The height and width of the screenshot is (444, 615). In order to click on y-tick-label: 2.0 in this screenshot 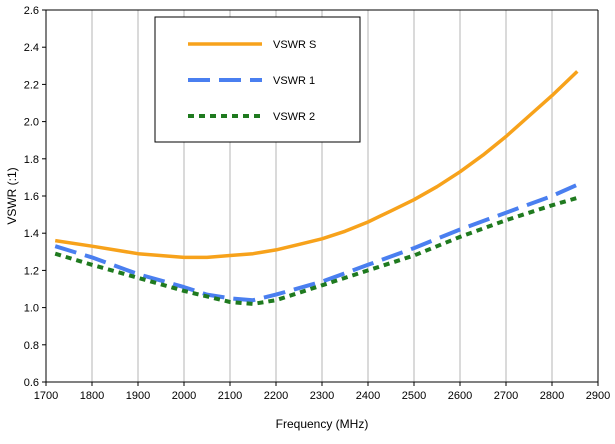, I will do `click(31, 123)`.